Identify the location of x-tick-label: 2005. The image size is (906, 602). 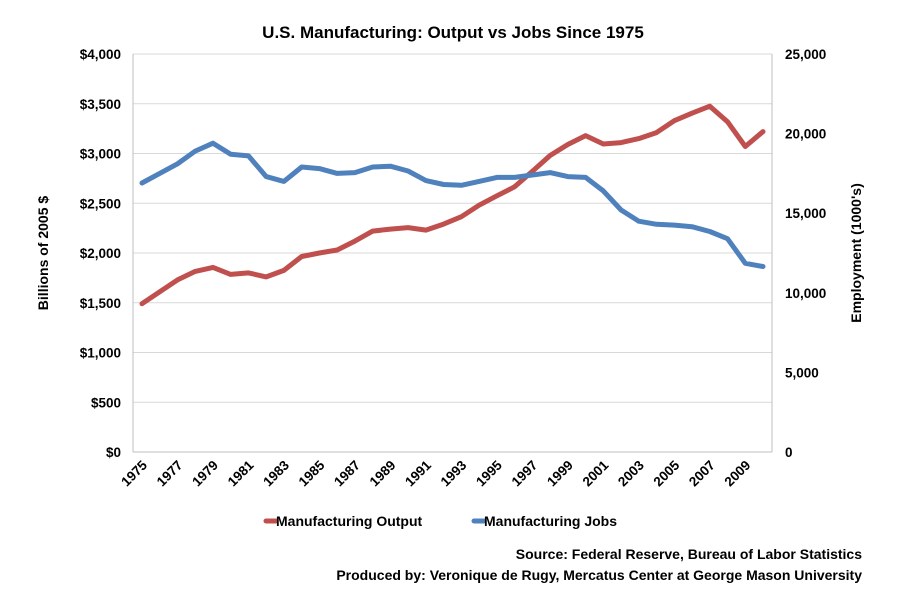
(667, 473).